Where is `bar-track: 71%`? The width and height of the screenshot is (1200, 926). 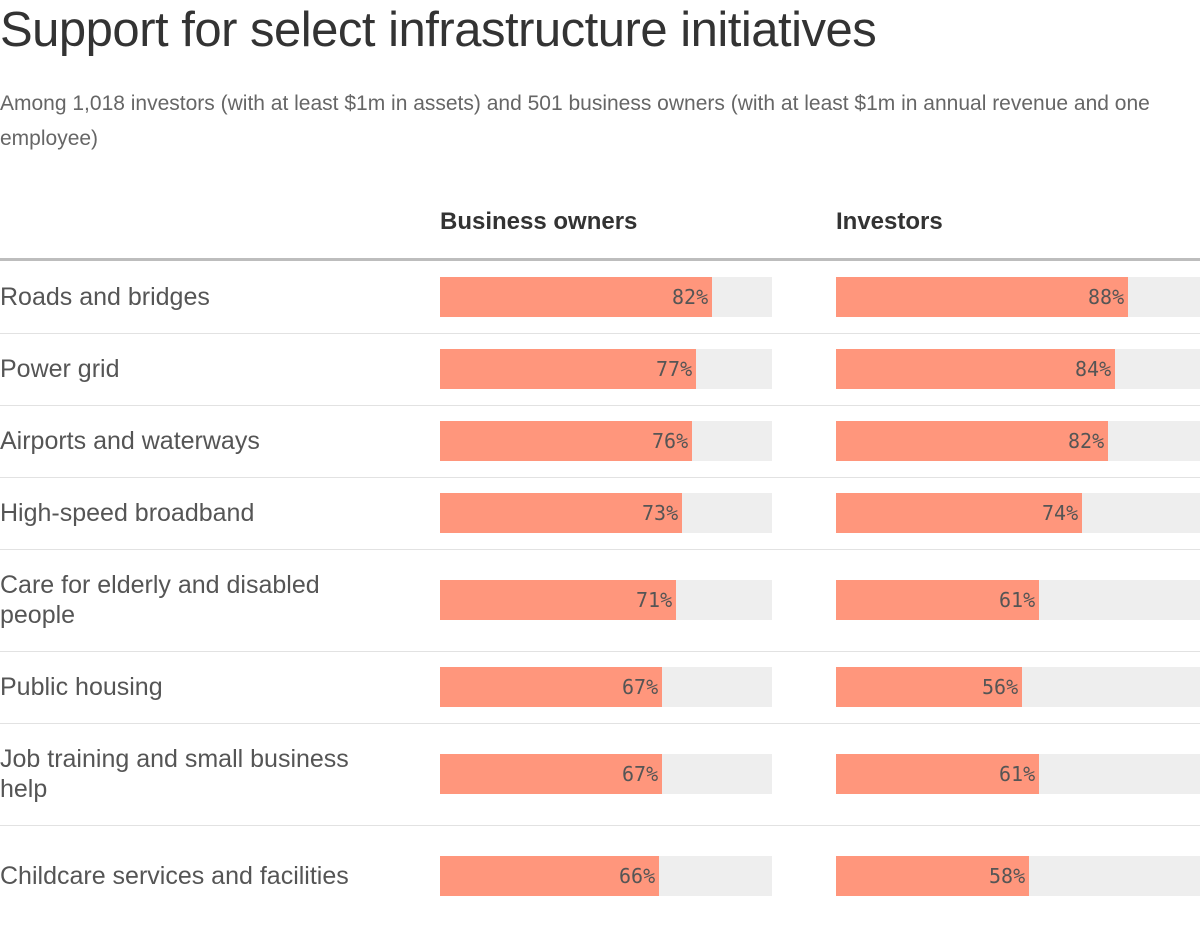
bar-track: 71% is located at coordinates (606, 600).